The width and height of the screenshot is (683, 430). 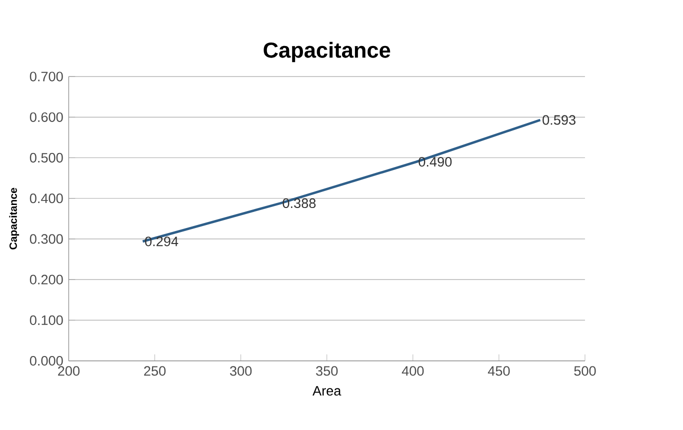 What do you see at coordinates (327, 52) in the screenshot?
I see `chart-title: Capacitance` at bounding box center [327, 52].